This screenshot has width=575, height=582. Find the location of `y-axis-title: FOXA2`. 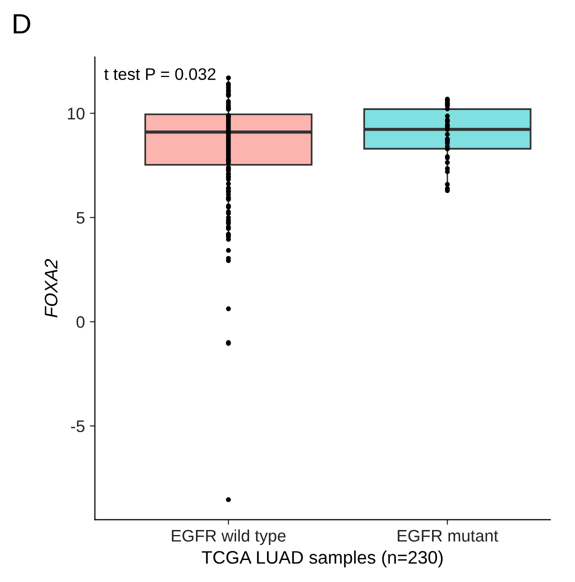

y-axis-title: FOXA2 is located at coordinates (51, 288).